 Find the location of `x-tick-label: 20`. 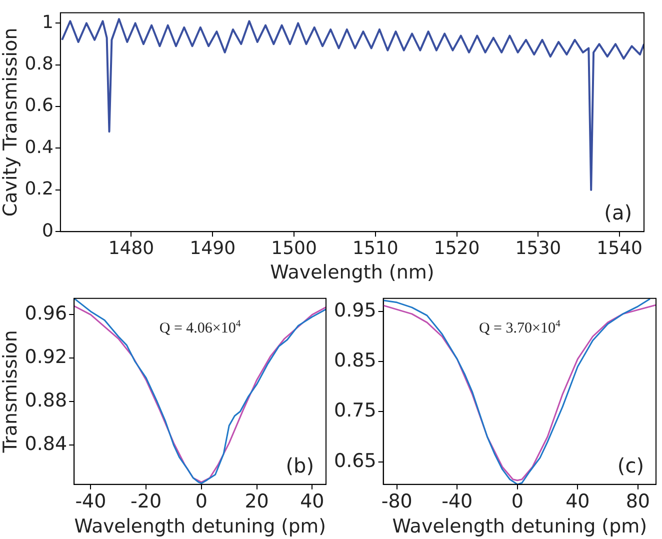

x-tick-label: 20 is located at coordinates (256, 501).